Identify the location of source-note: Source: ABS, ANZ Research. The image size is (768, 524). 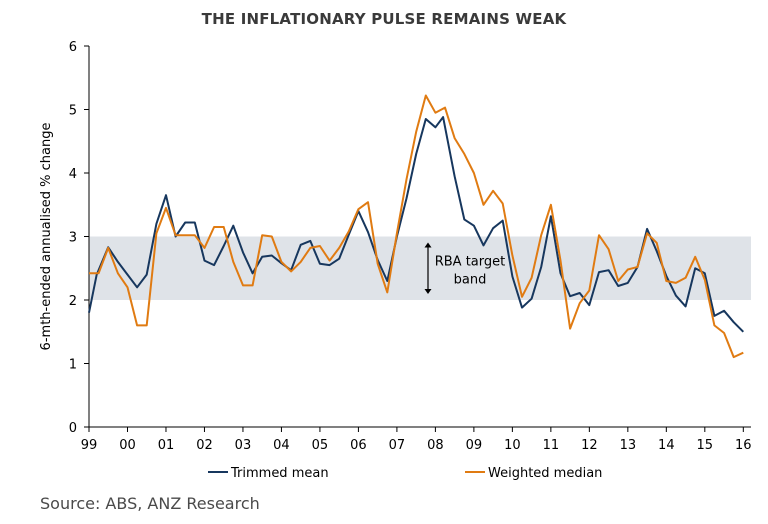
(150, 503).